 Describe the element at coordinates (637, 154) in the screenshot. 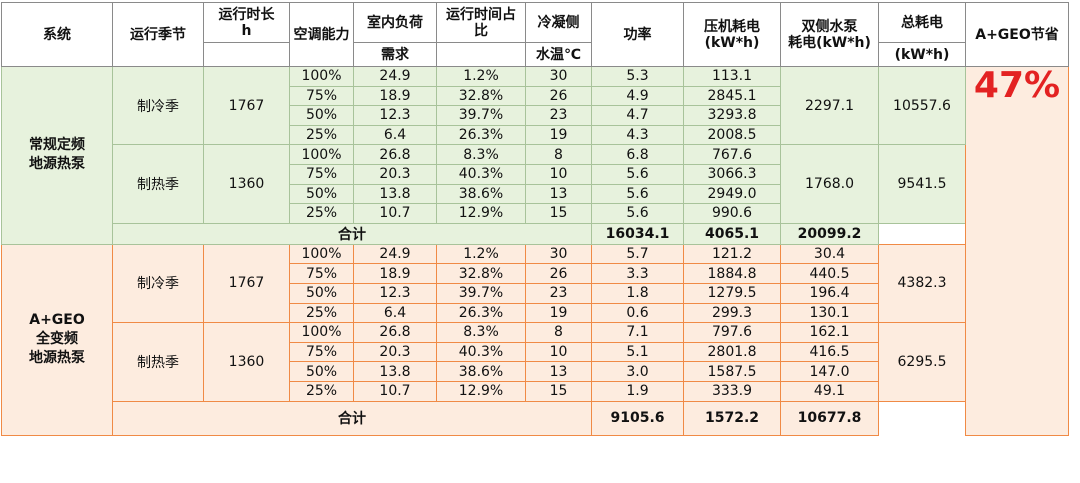

I see `power-value: 6.8` at that location.